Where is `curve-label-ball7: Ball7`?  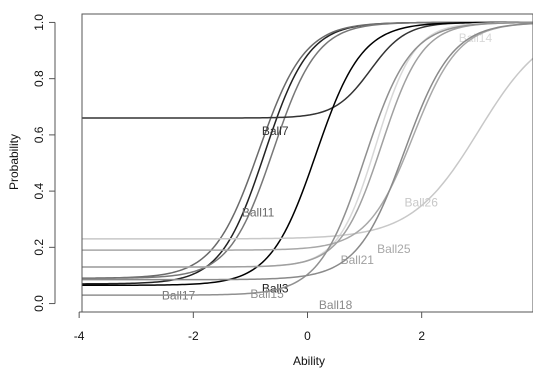
curve-label-ball7: Ball7 is located at coordinates (275, 131).